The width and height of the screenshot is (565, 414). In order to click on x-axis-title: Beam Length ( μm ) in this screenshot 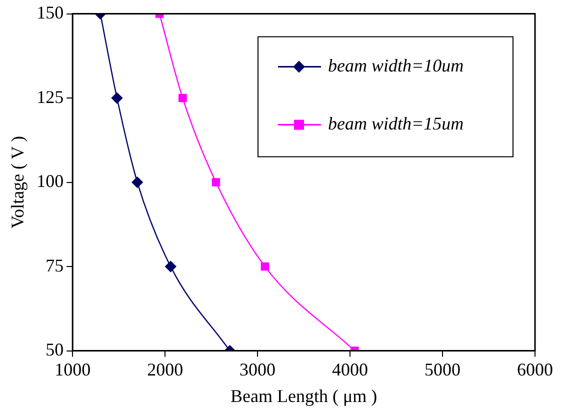, I will do `click(304, 396)`.